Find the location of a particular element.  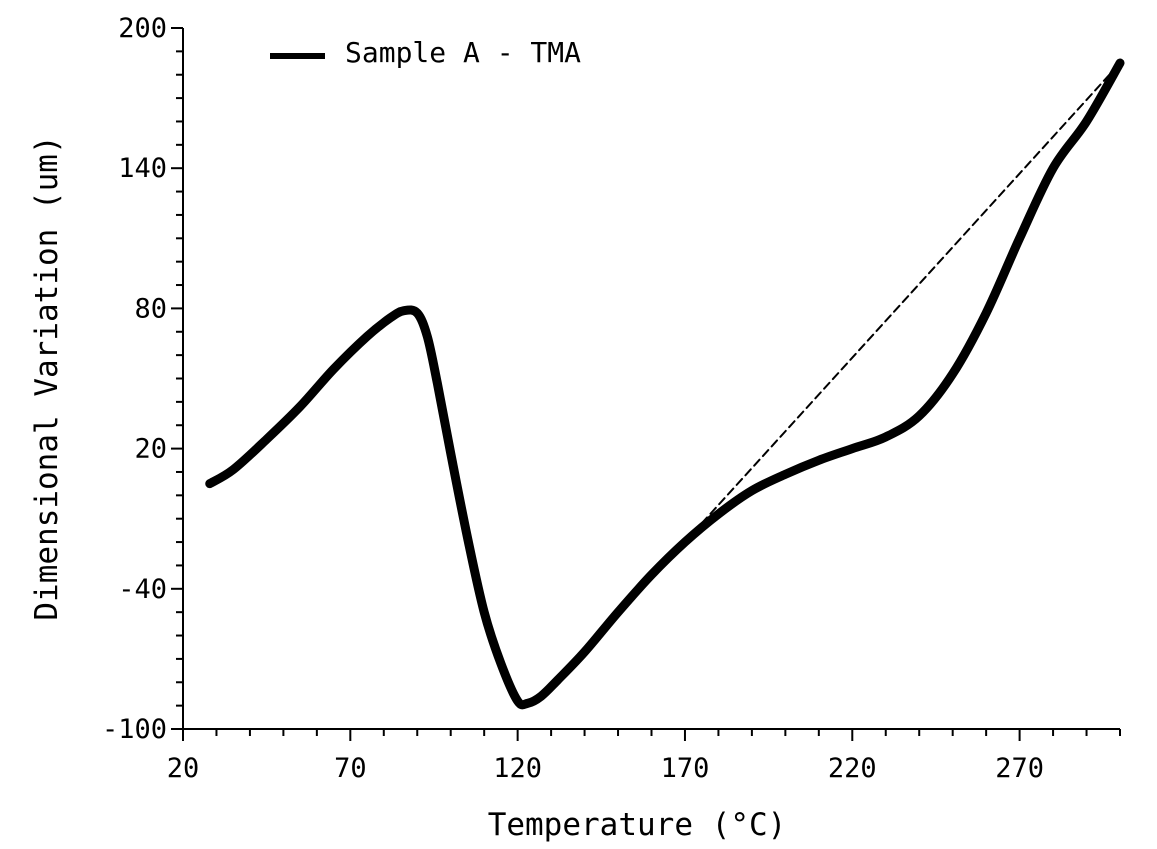

y-tick-label: -40 is located at coordinates (142, 589).